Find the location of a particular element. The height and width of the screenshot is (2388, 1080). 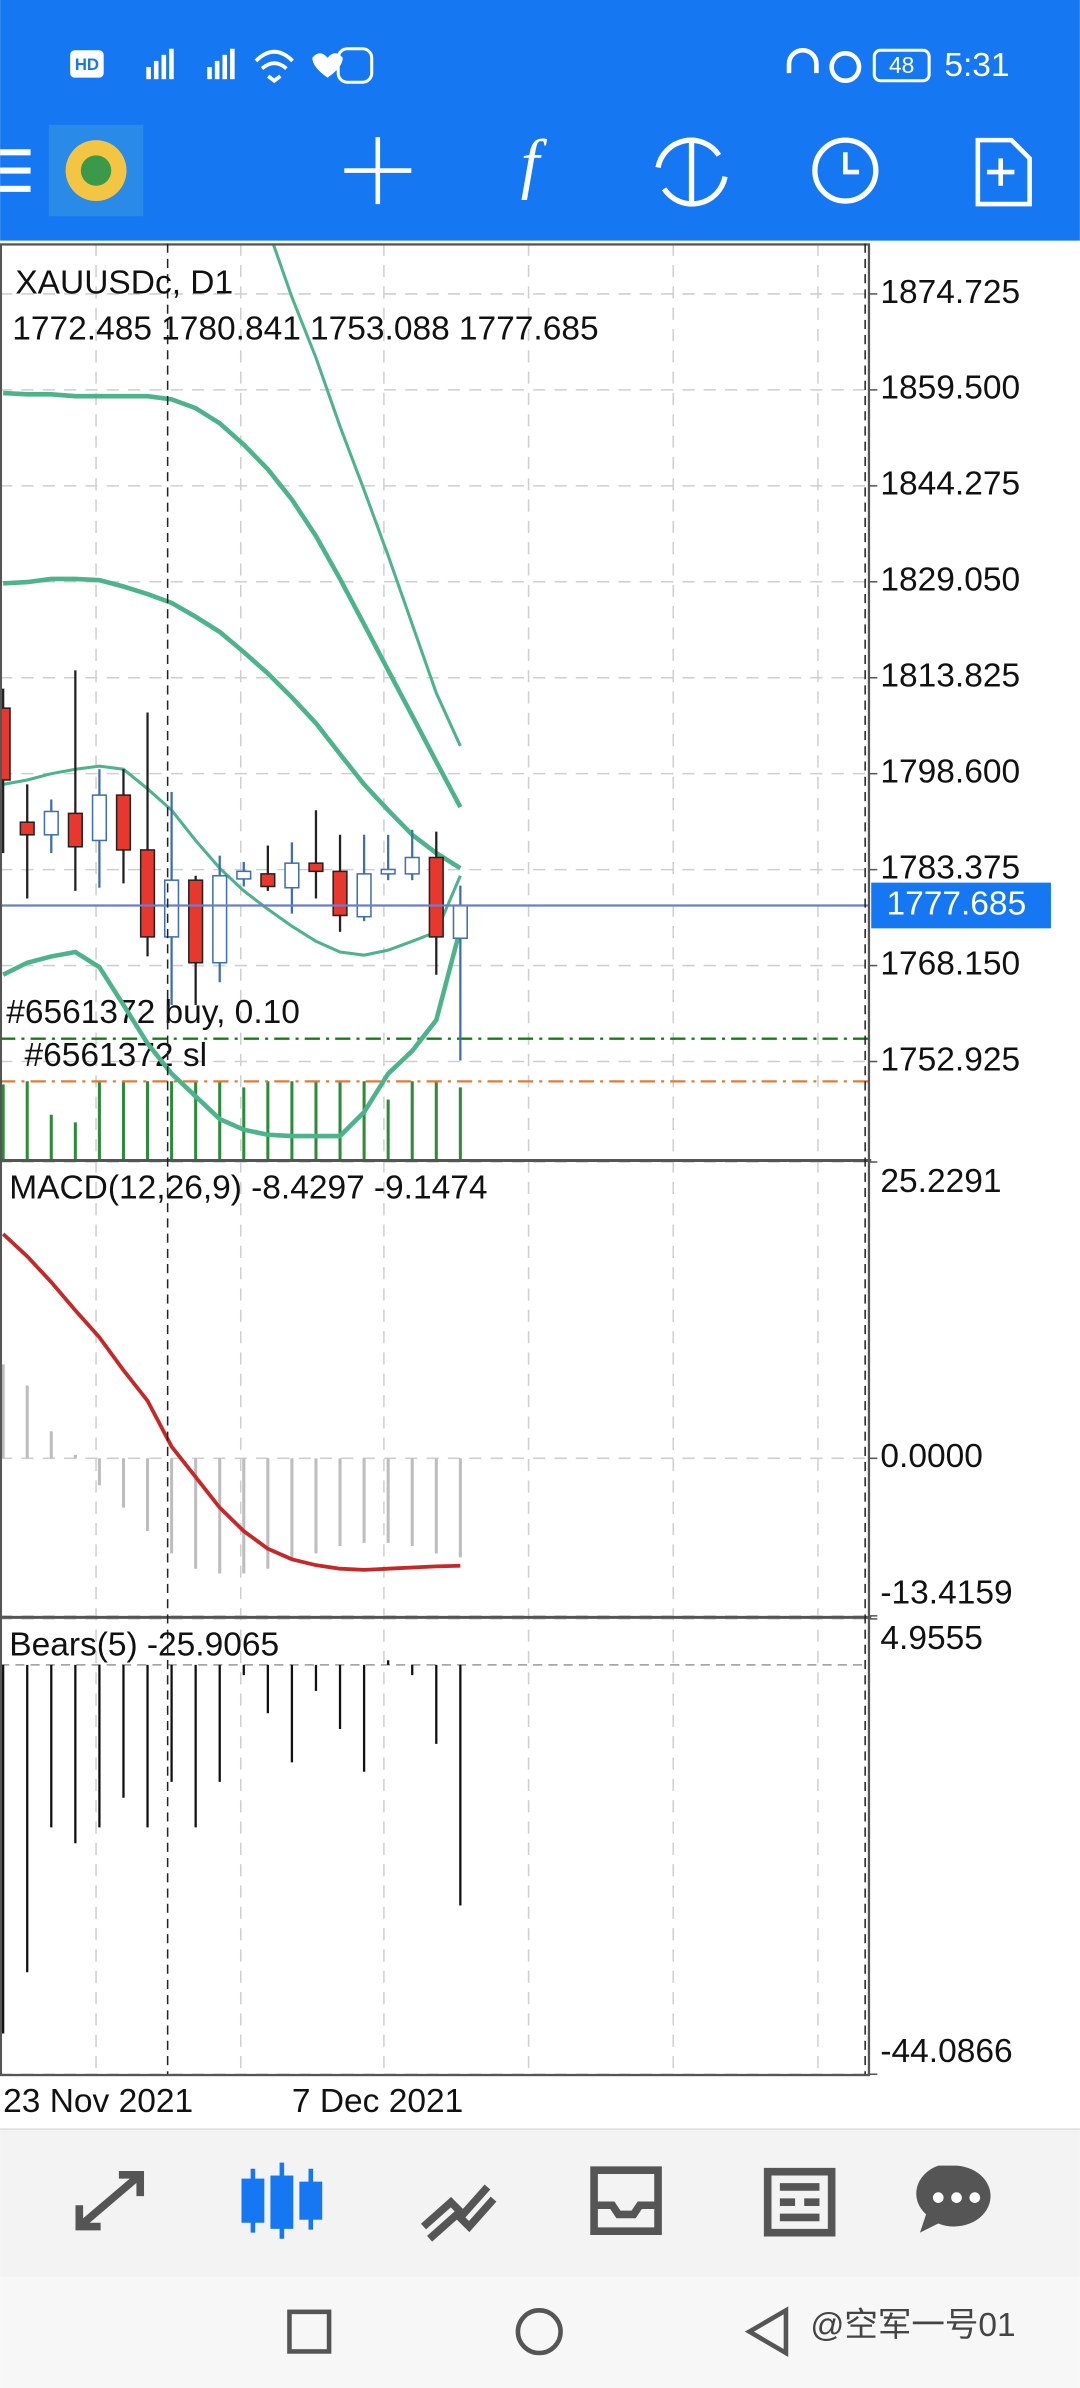

watermark: @空军一号01 is located at coordinates (912, 2325).